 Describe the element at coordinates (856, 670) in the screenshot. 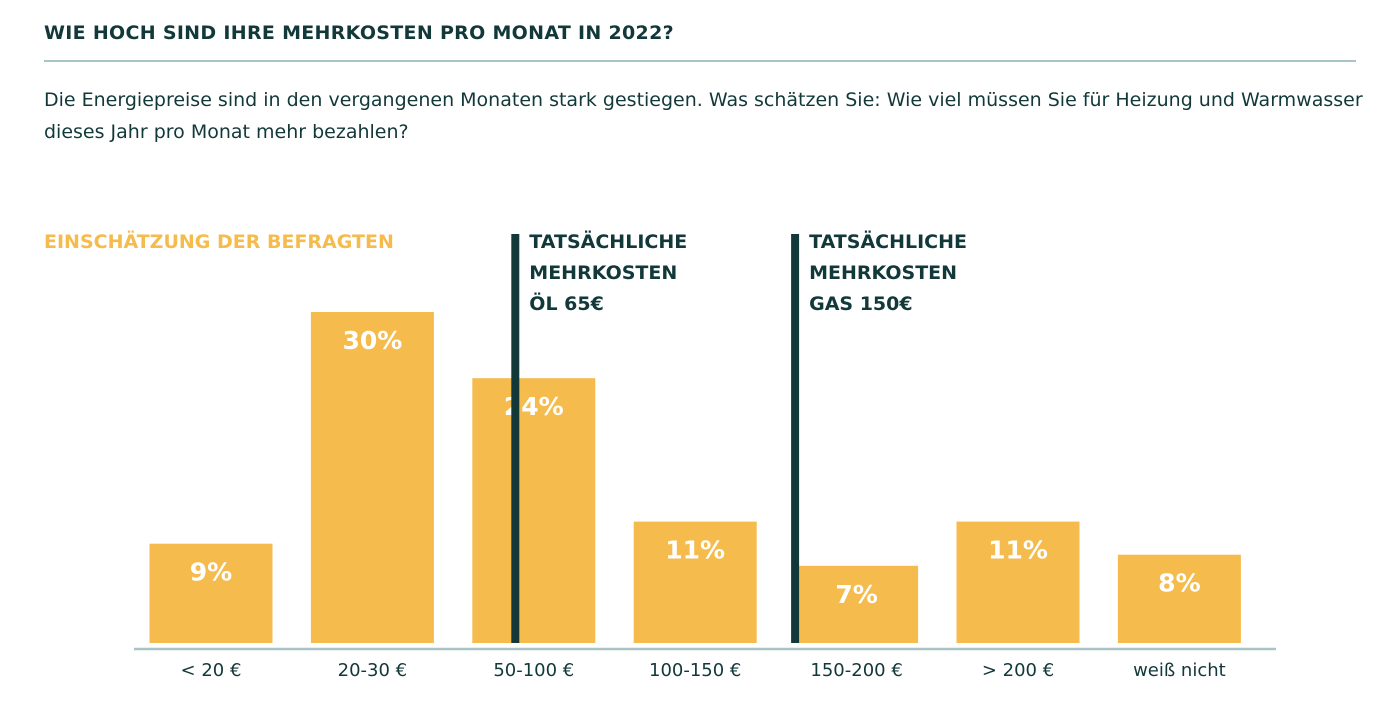

I see `x-tick-label: 150-200 €` at that location.